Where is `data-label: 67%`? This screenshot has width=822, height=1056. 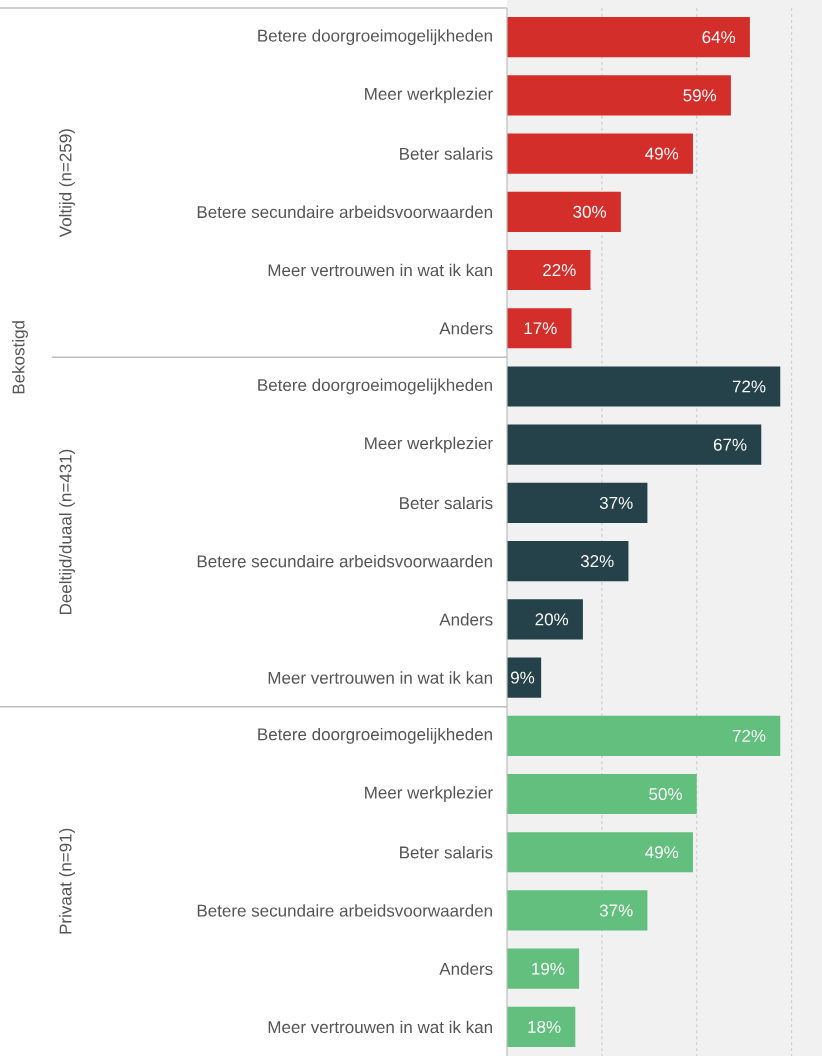
data-label: 67% is located at coordinates (730, 444).